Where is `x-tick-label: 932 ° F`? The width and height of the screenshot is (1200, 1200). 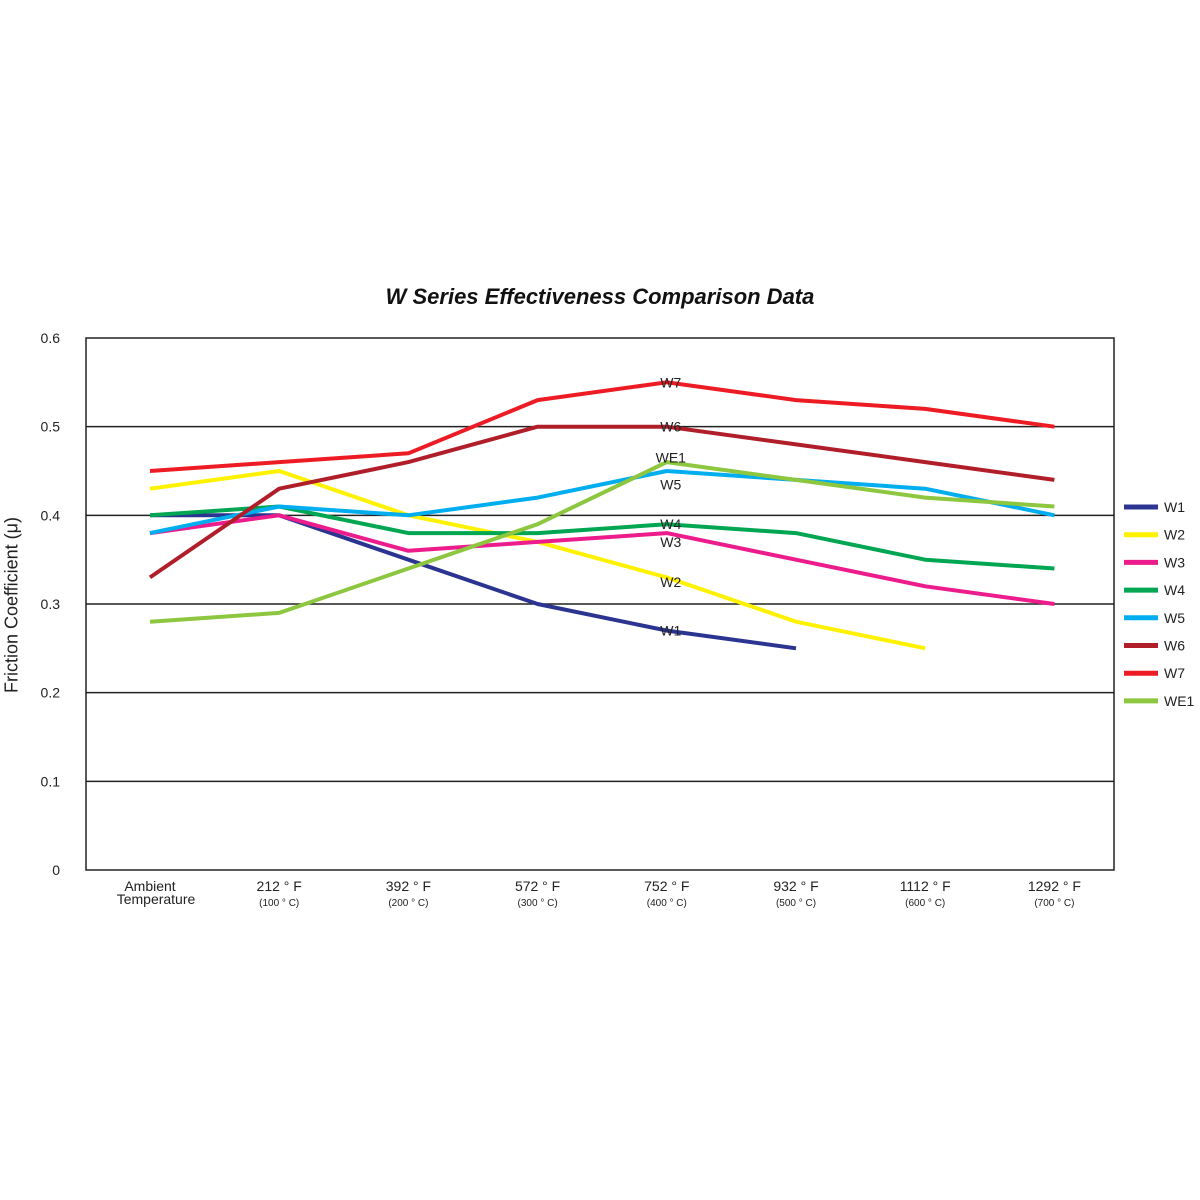
x-tick-label: 932 ° F is located at coordinates (795, 886).